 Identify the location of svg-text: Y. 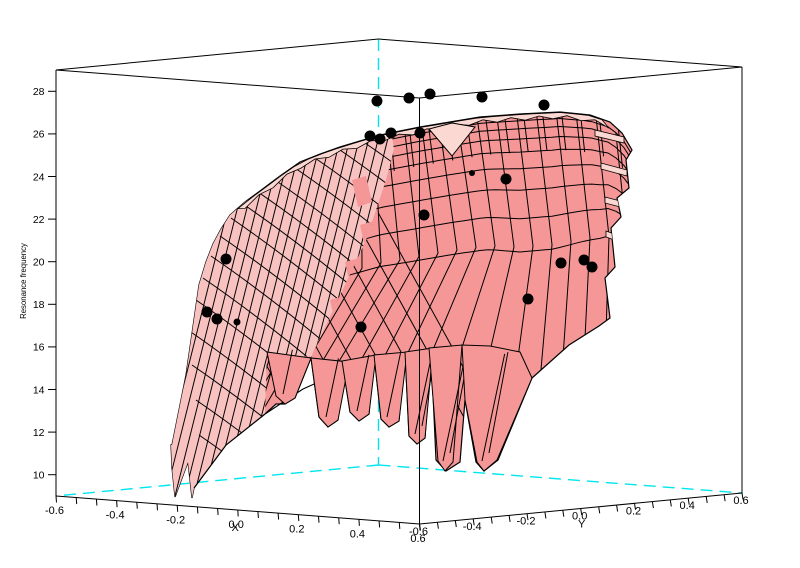
(582, 525).